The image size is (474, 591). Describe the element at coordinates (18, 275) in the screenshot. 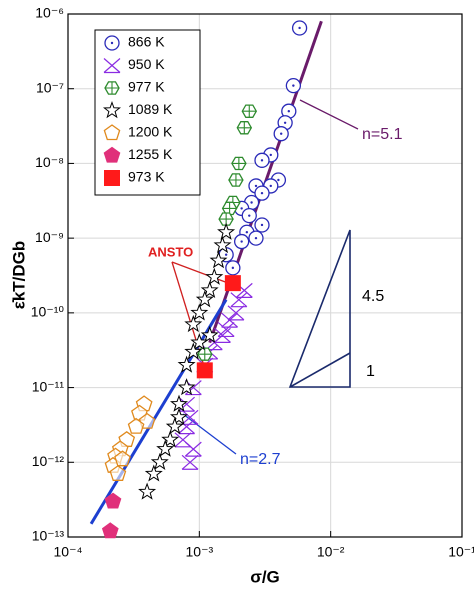

I see `y-axis-label: ε̇kT/DGb` at that location.